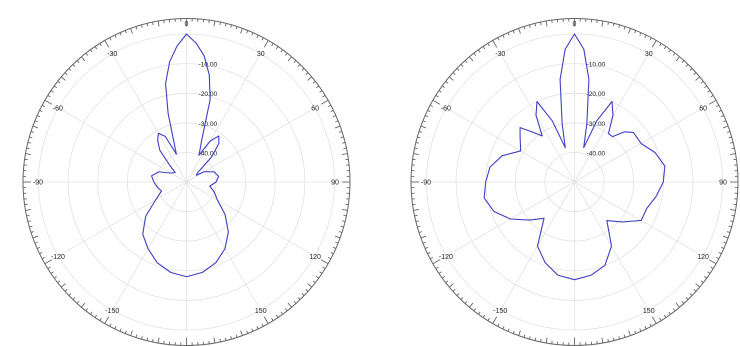 This screenshot has width=740, height=346. I want to click on angle-label: -120, so click(446, 257).